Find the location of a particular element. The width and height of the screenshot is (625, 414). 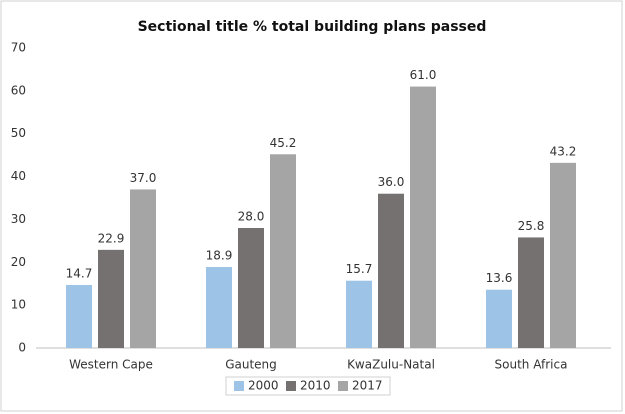

value-label: 18.9 is located at coordinates (219, 256).